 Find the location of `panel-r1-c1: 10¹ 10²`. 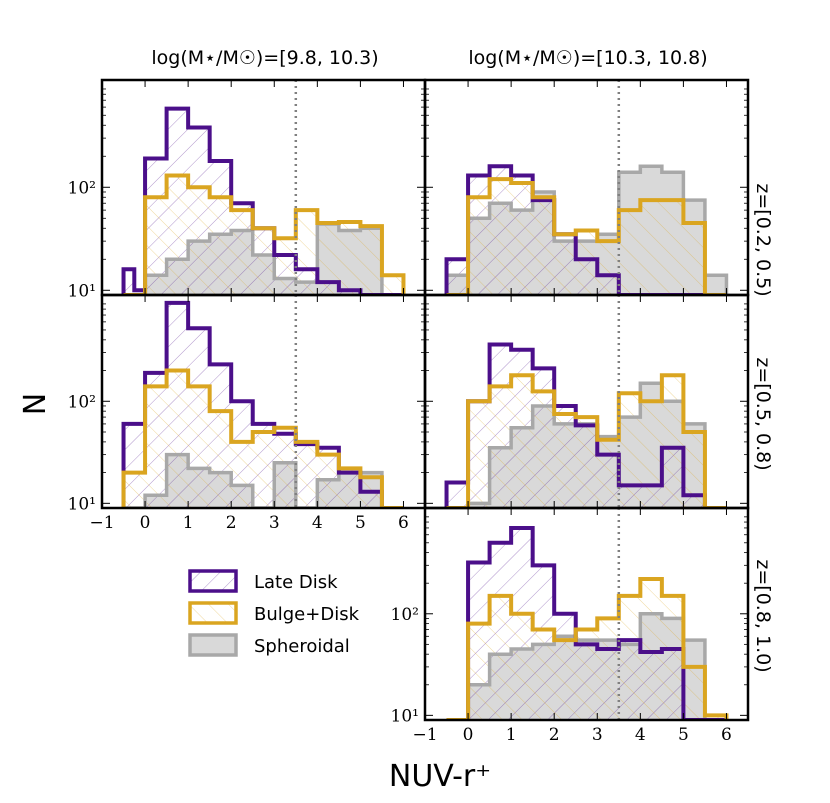

panel-r1-c1: 10¹ 10² is located at coordinates (247, 189).